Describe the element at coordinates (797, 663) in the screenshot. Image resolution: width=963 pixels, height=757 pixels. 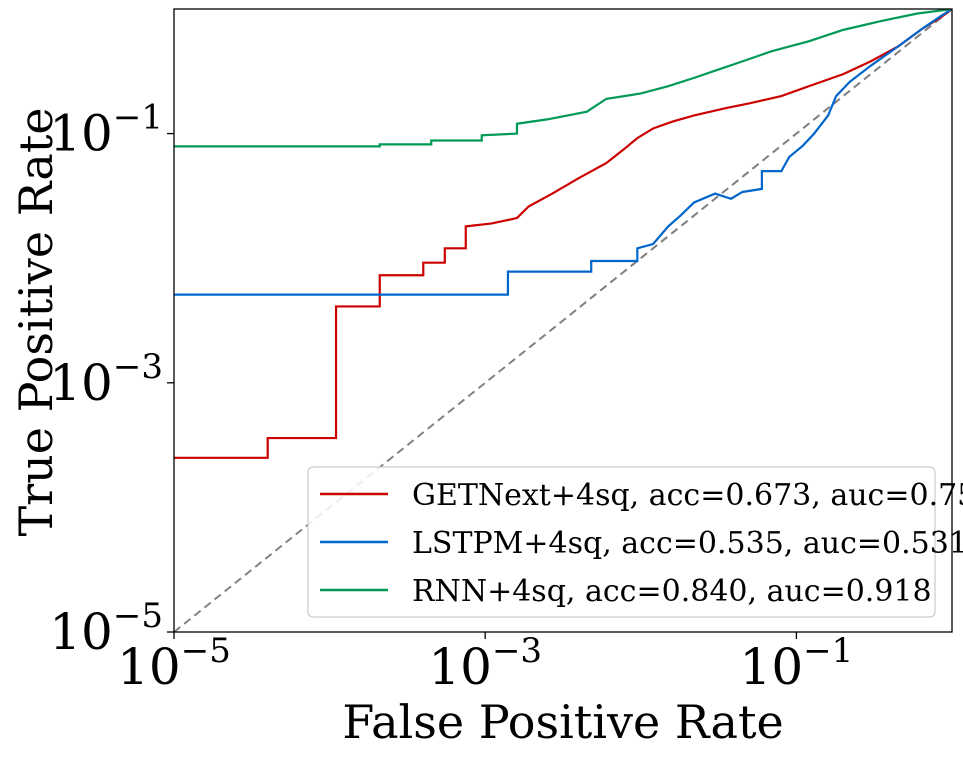
I see `x-tick-label: 10⁻¹` at that location.